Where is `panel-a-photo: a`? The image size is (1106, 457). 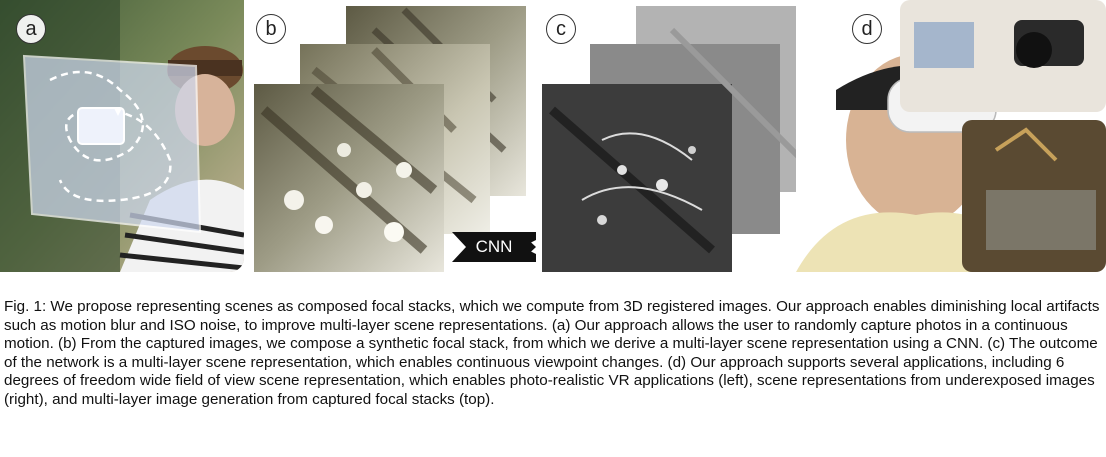
panel-a-photo: a is located at coordinates (122, 136).